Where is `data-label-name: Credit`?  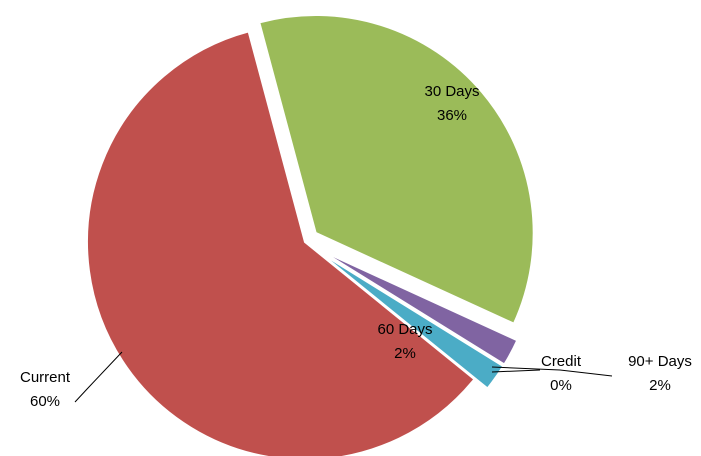
data-label-name: Credit is located at coordinates (561, 361).